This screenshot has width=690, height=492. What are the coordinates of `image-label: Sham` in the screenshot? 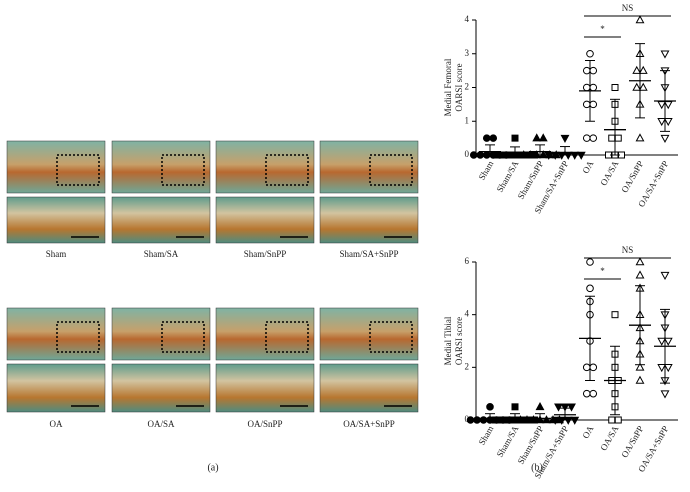 It's located at (56, 254).